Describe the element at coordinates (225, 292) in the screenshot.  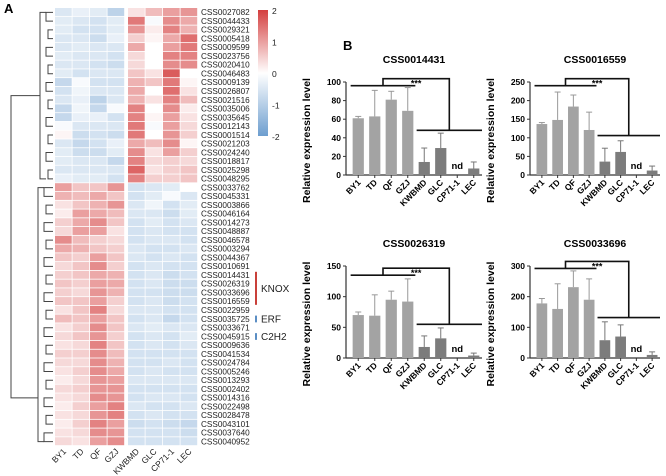
I see `row-label: CSS0033696` at that location.